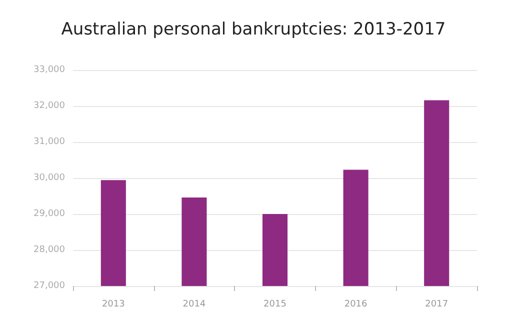 The image size is (507, 324). Describe the element at coordinates (50, 70) in the screenshot. I see `y-tick-label: 33,000` at that location.